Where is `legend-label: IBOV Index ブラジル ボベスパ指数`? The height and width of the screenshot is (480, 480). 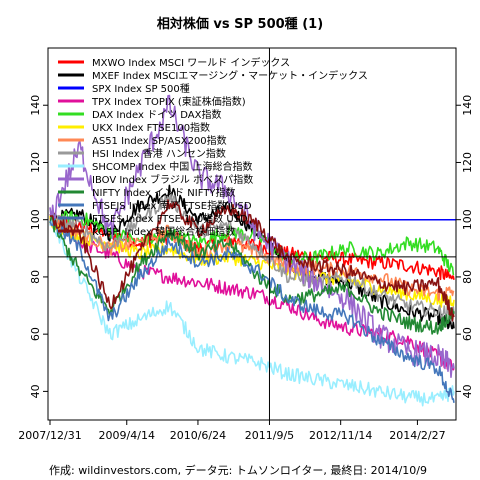
legend-label: IBOV Index ブラジル ボベスパ指数 is located at coordinates (172, 179).